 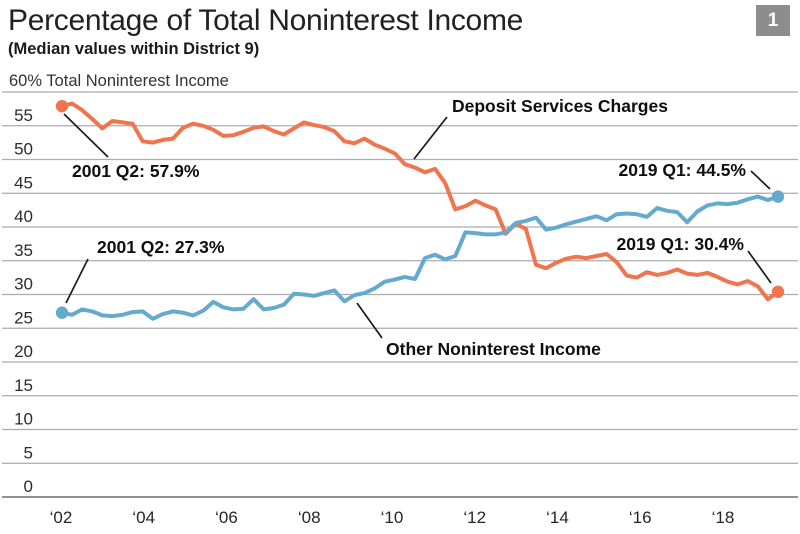 I want to click on y-tick-label-15: 15, so click(x=23, y=385).